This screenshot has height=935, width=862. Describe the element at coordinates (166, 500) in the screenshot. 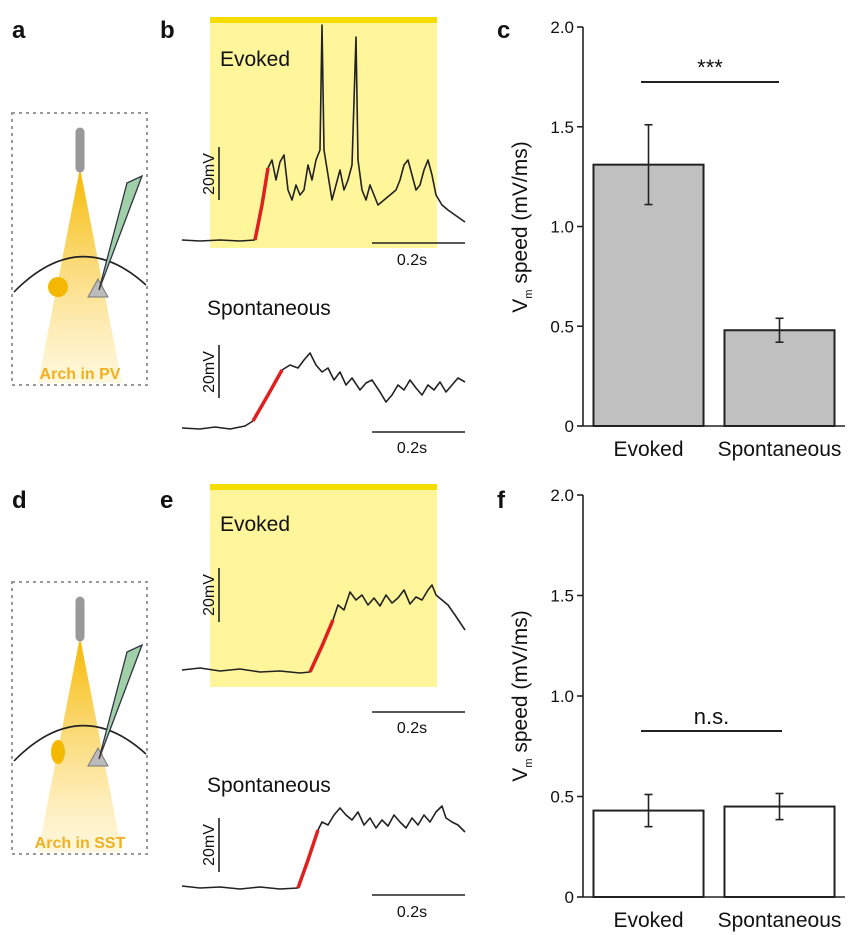

I see `panel-letter: e` at that location.